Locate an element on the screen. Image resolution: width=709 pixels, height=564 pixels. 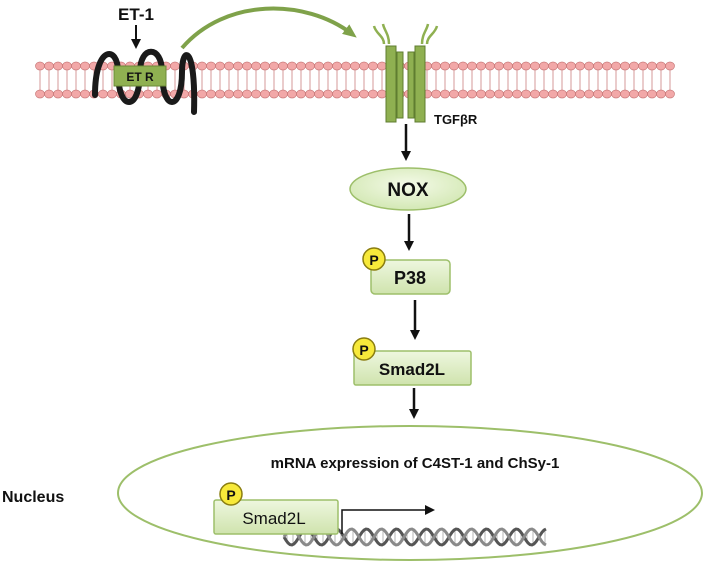
et-receptor-box is located at coordinates (140, 76).